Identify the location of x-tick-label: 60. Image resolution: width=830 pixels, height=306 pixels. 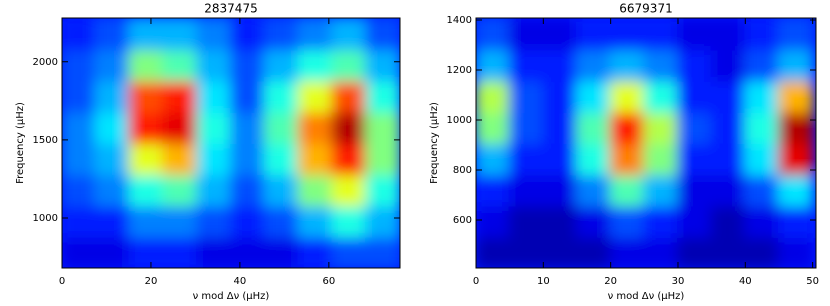
(328, 281).